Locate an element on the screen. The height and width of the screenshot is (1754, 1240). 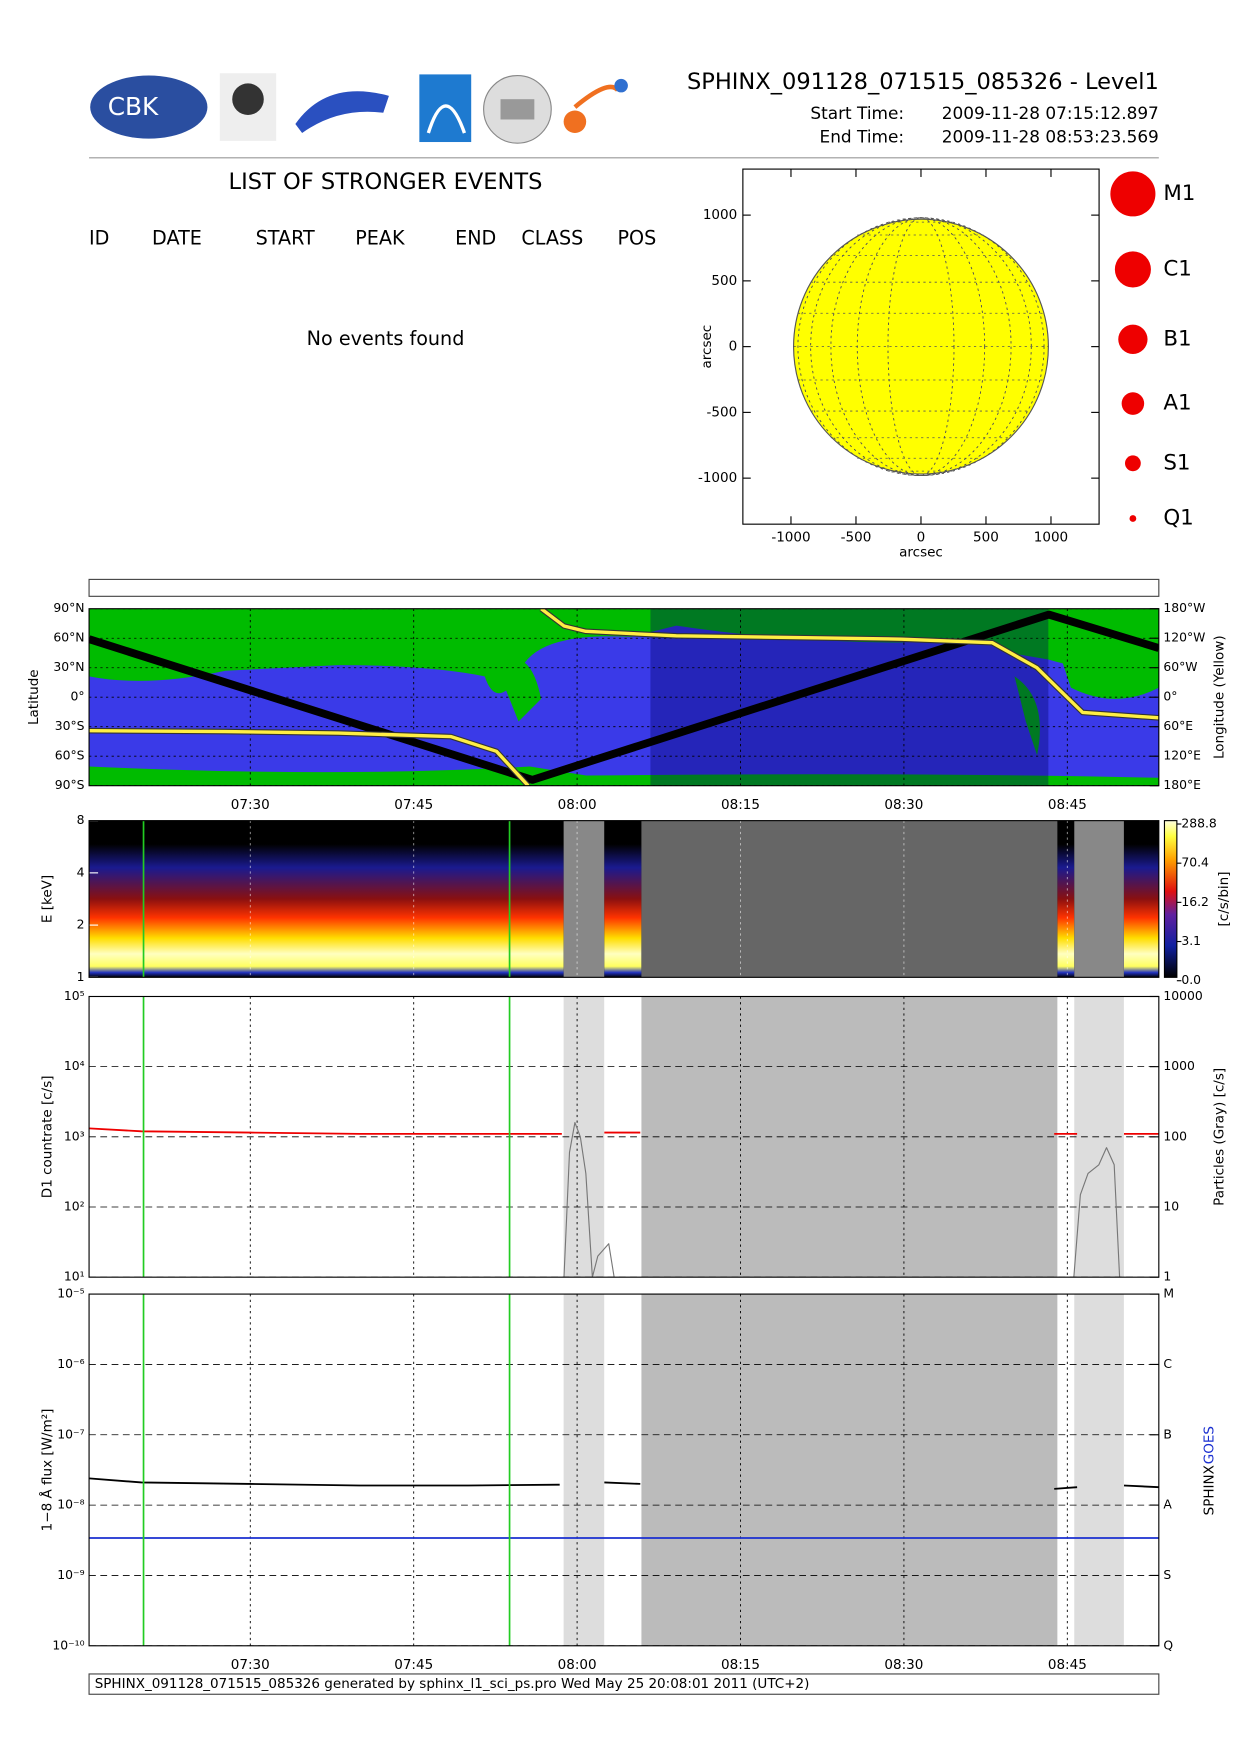
y-tick-label: 10² is located at coordinates (74, 1206).